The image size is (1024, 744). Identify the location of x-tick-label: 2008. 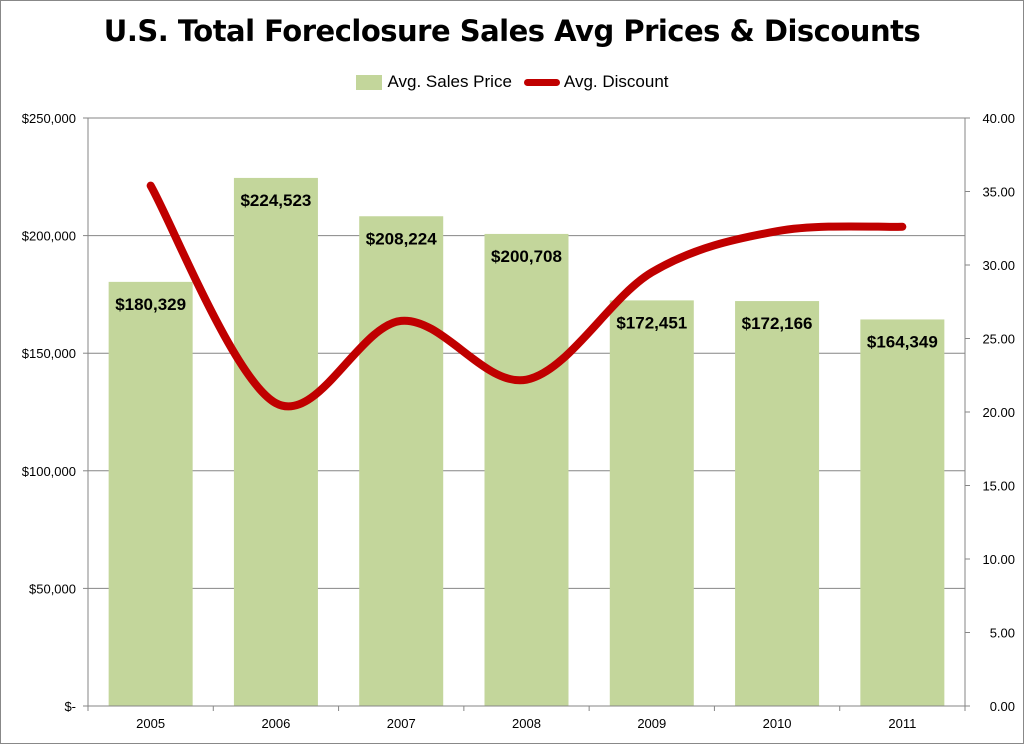
(526, 723).